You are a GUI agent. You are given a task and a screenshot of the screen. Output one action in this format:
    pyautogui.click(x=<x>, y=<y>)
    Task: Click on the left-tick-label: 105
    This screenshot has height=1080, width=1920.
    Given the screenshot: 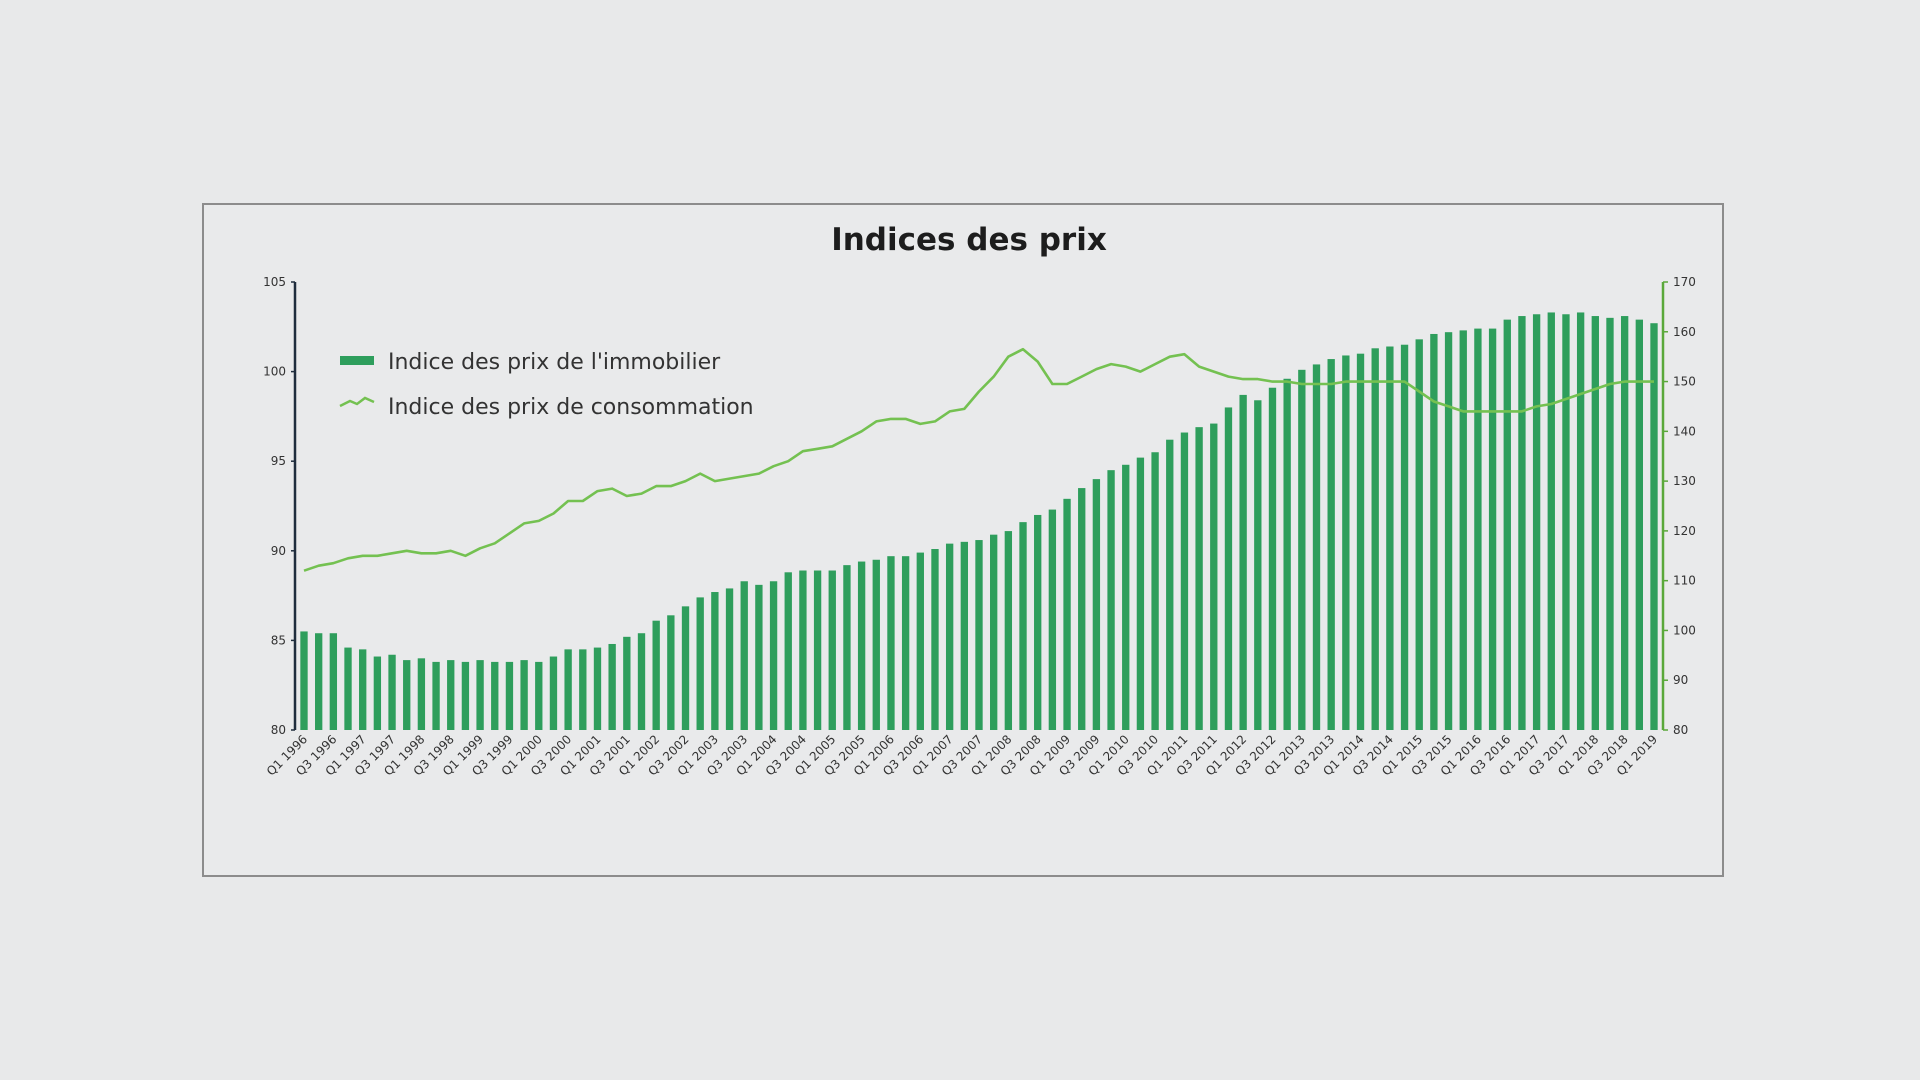 What is the action you would take?
    pyautogui.click(x=274, y=282)
    